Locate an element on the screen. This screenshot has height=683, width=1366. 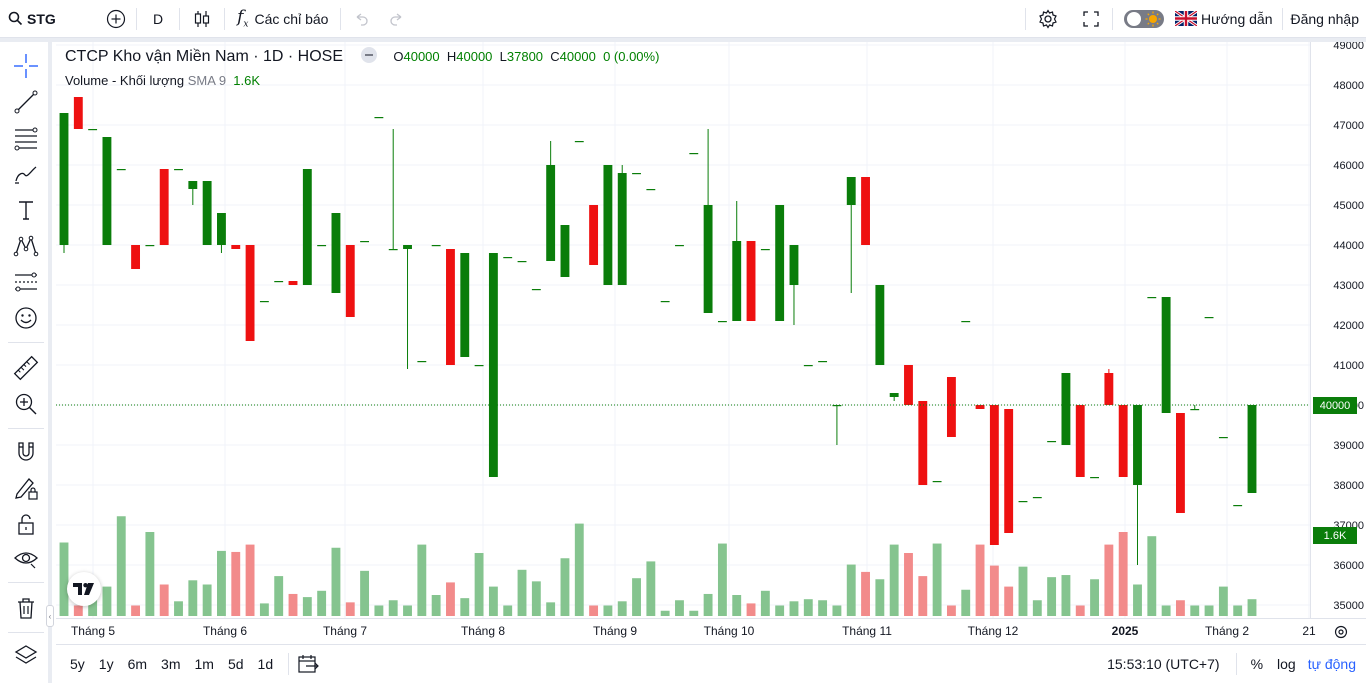
crosshair-tool-button is located at coordinates (26, 66).